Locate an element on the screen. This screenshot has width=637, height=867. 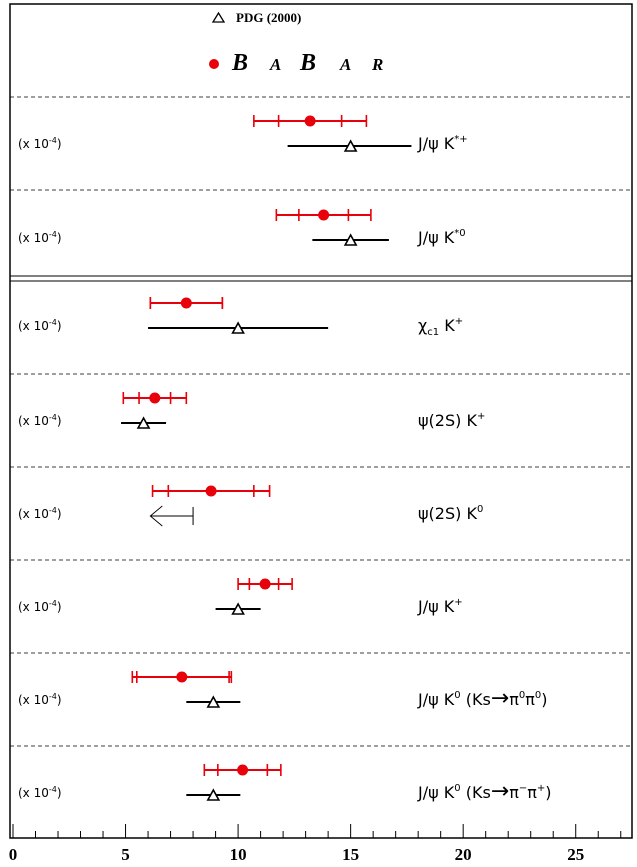
row-decay-label: χc1 K+ is located at coordinates (440, 327).